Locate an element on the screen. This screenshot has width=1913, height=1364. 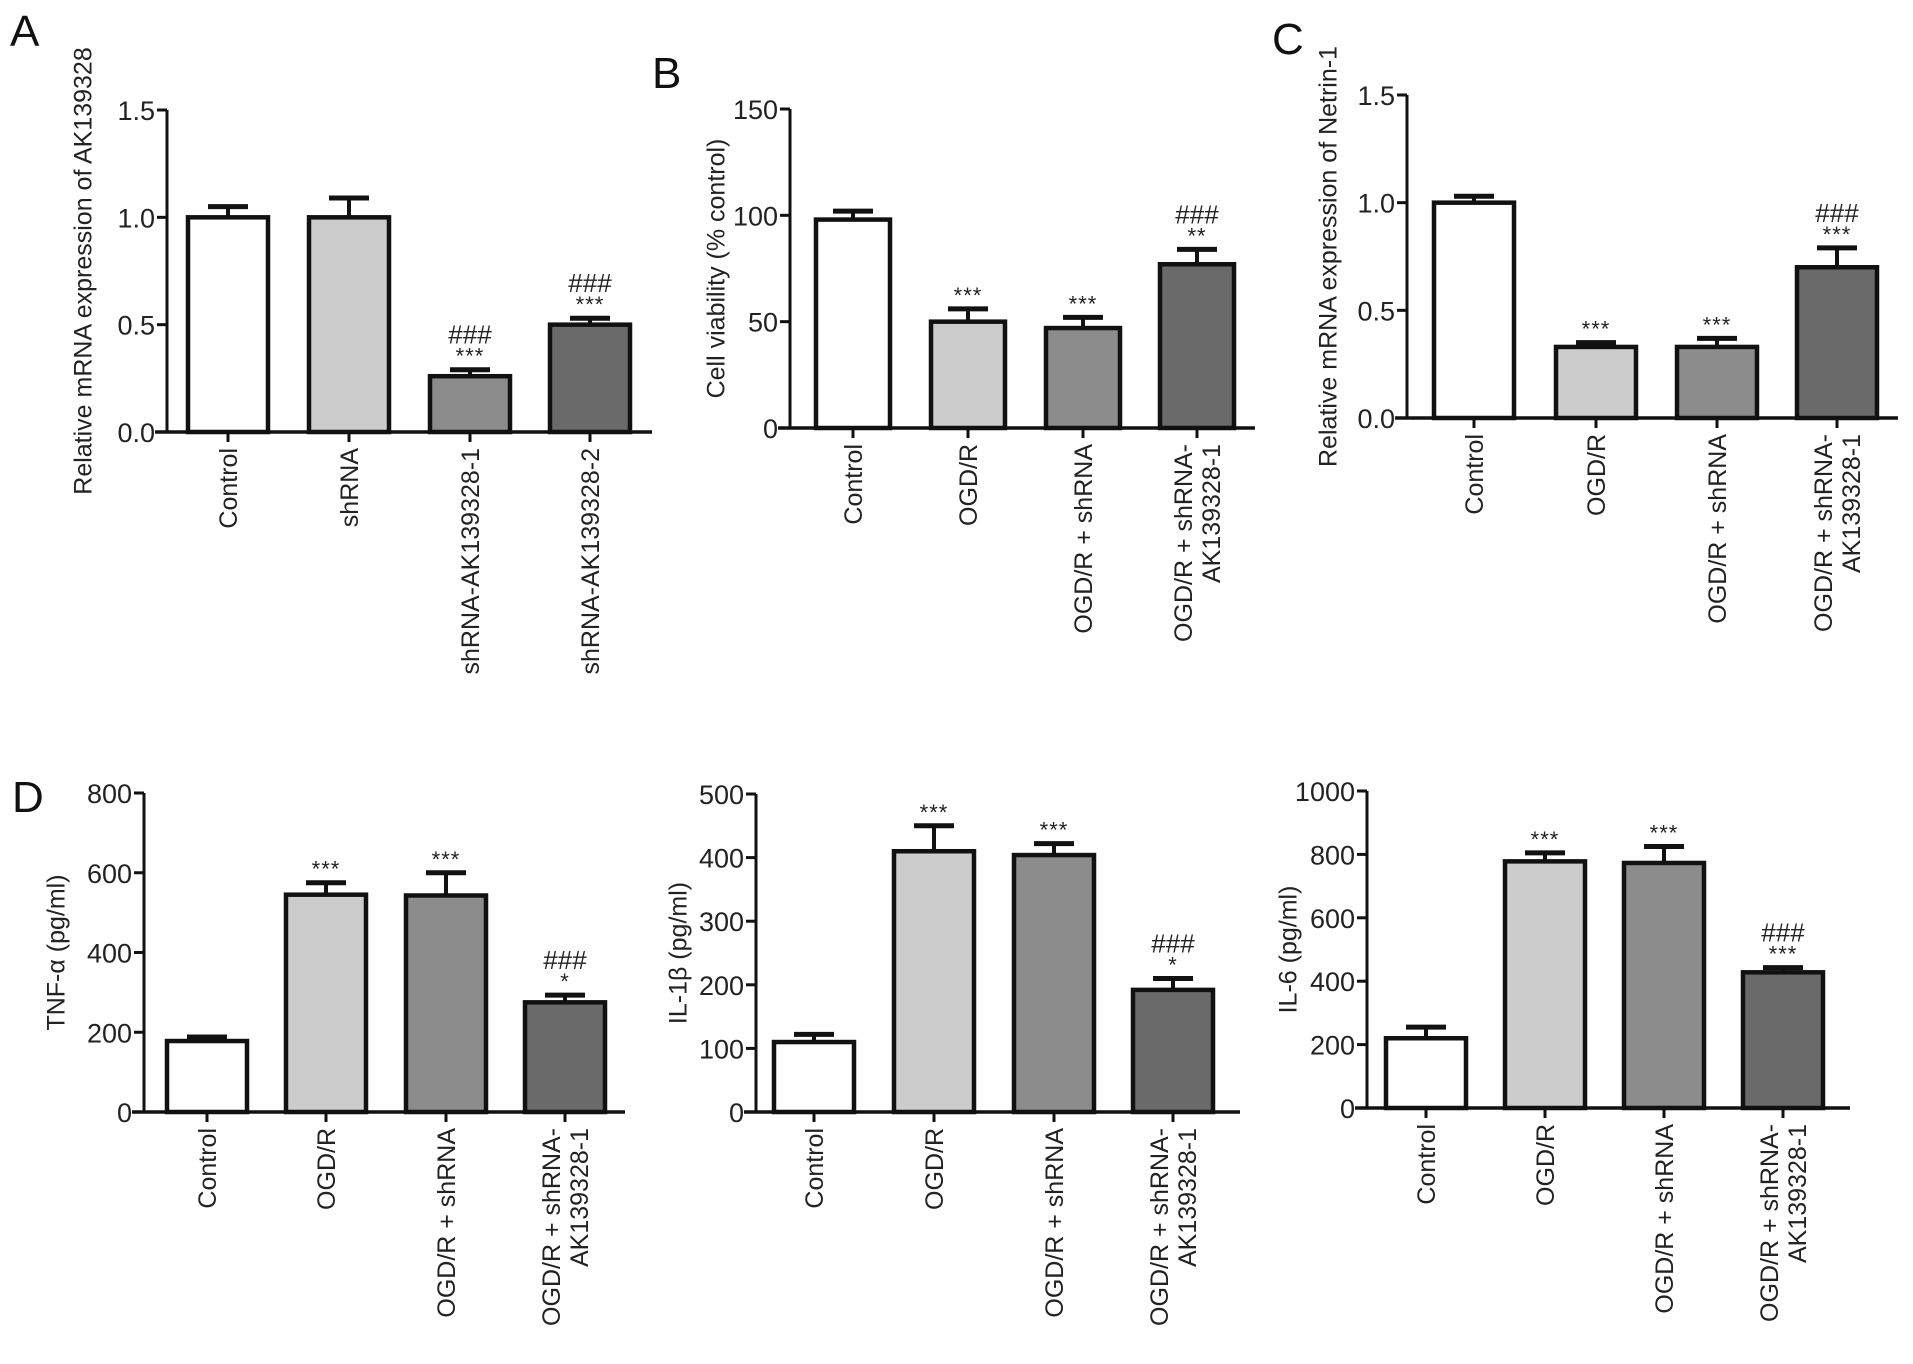
y-axis-title: Relative mRNA expression of Netrin-1 is located at coordinates (1329, 256).